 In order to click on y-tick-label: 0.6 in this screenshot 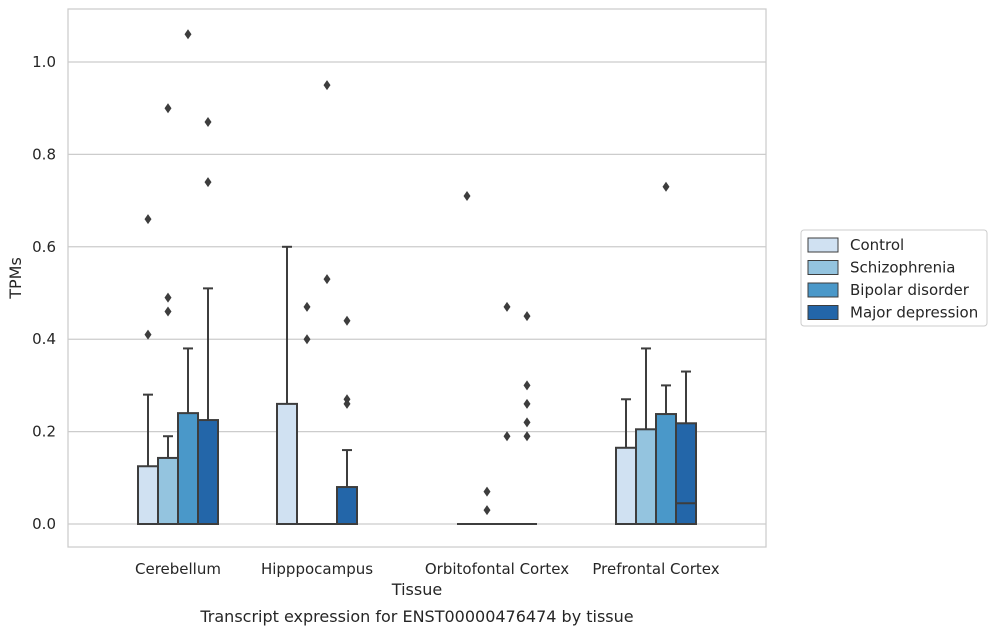, I will do `click(44, 247)`.